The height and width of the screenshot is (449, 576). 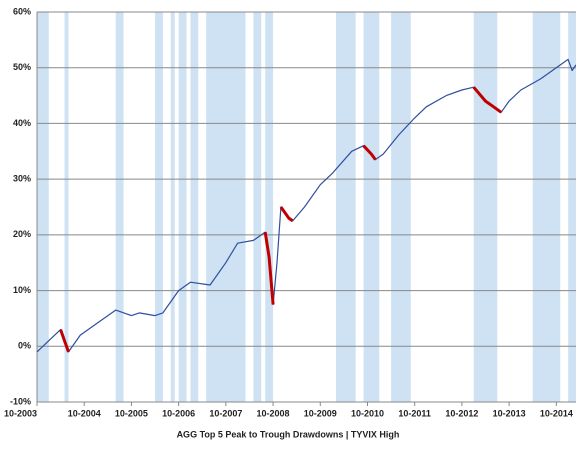 I want to click on x-tick-label: 10-2006, so click(x=178, y=413).